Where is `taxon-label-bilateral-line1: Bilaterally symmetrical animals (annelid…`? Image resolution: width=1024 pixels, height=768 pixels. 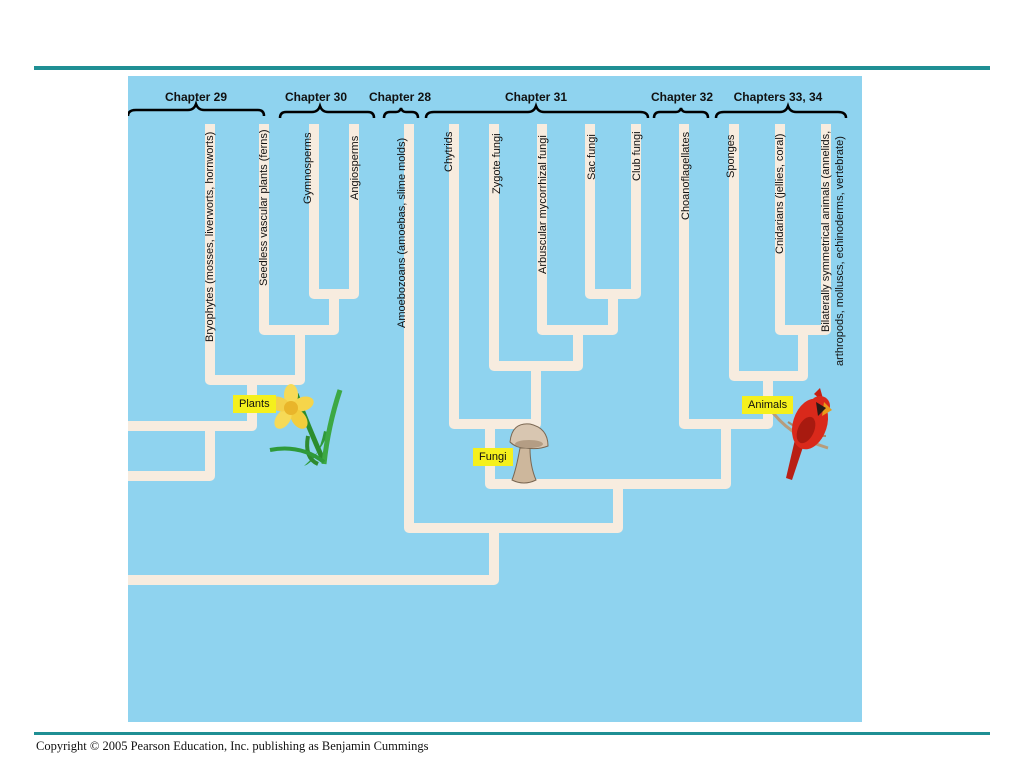
taxon-label-bilateral-line1: Bilaterally symmetrical animals (annelid… is located at coordinates (826, 231).